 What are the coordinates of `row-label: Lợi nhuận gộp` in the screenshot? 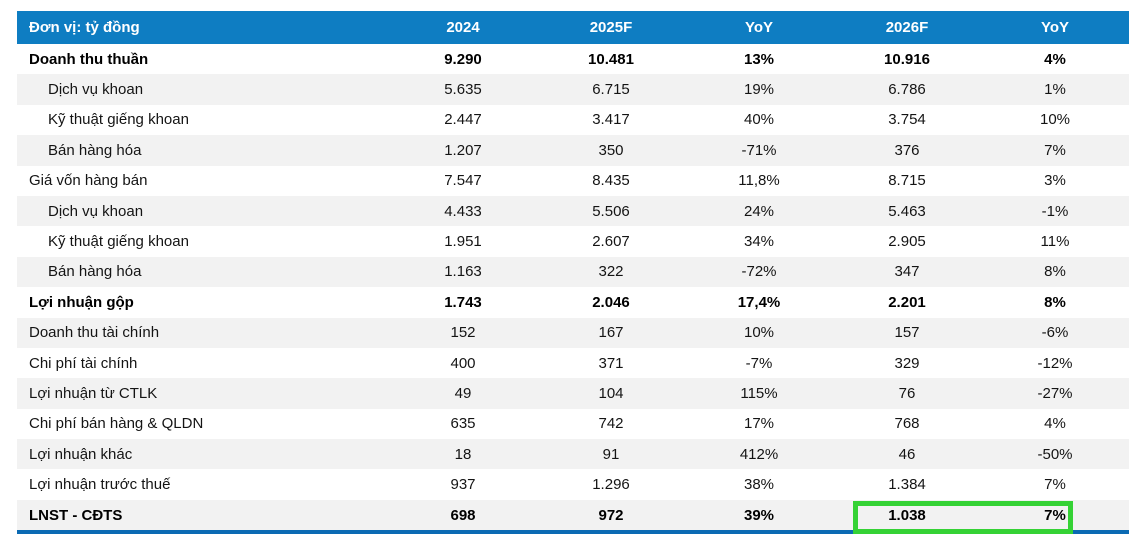 It's located at (81, 302).